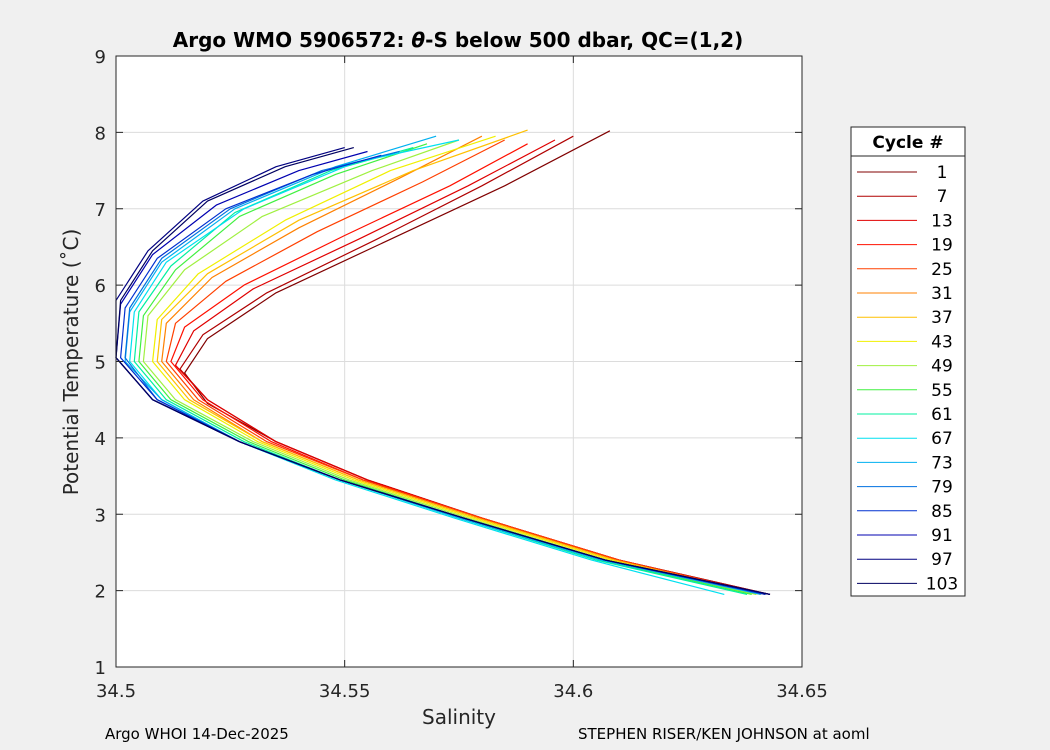  What do you see at coordinates (100, 439) in the screenshot?
I see `y-tick-label: 4` at bounding box center [100, 439].